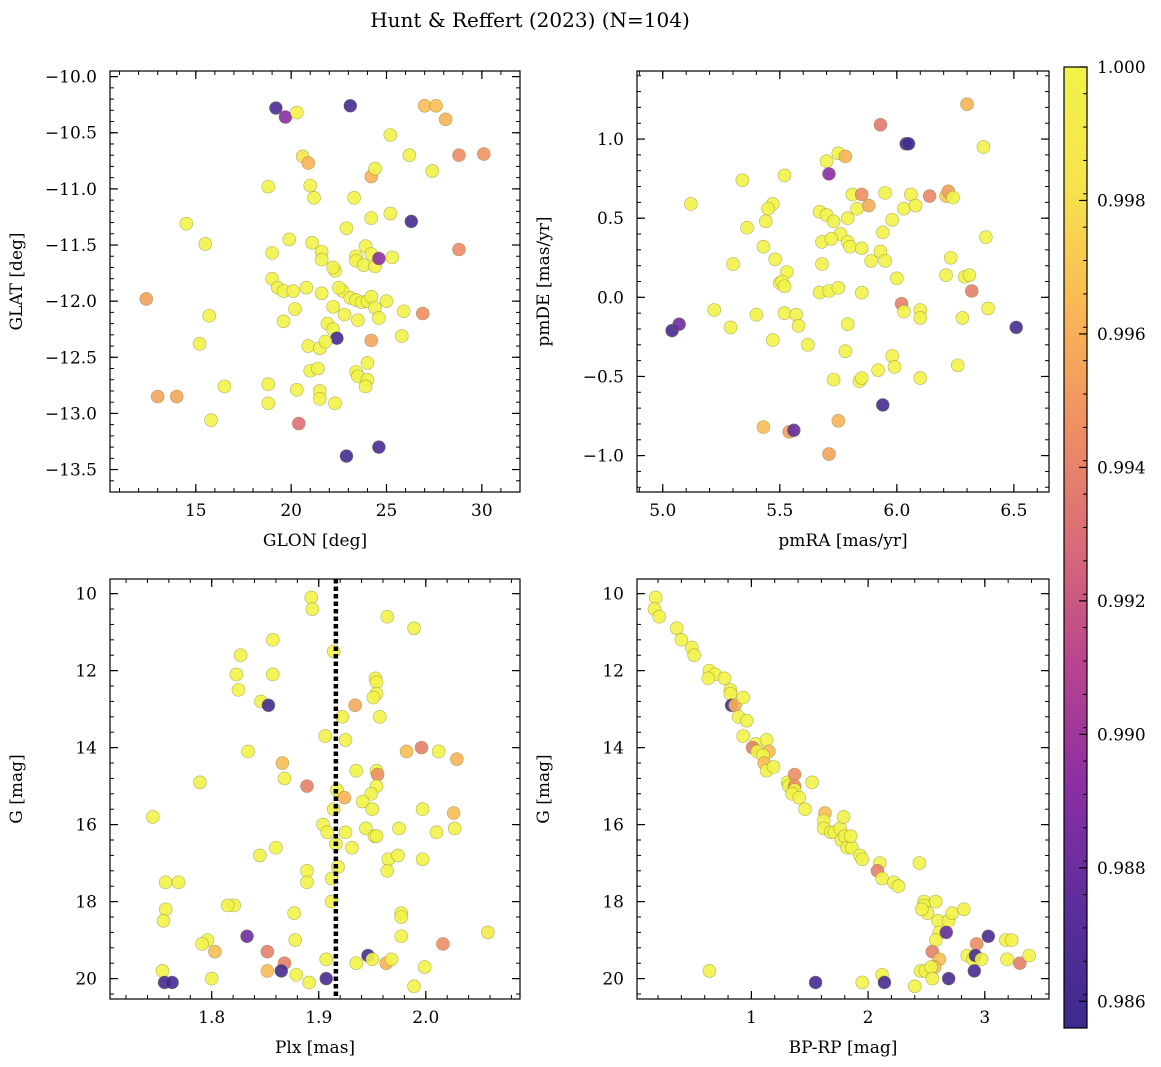 The image size is (1161, 1067). Describe the element at coordinates (610, 298) in the screenshot. I see `y-tick-label: 0.0` at that location.